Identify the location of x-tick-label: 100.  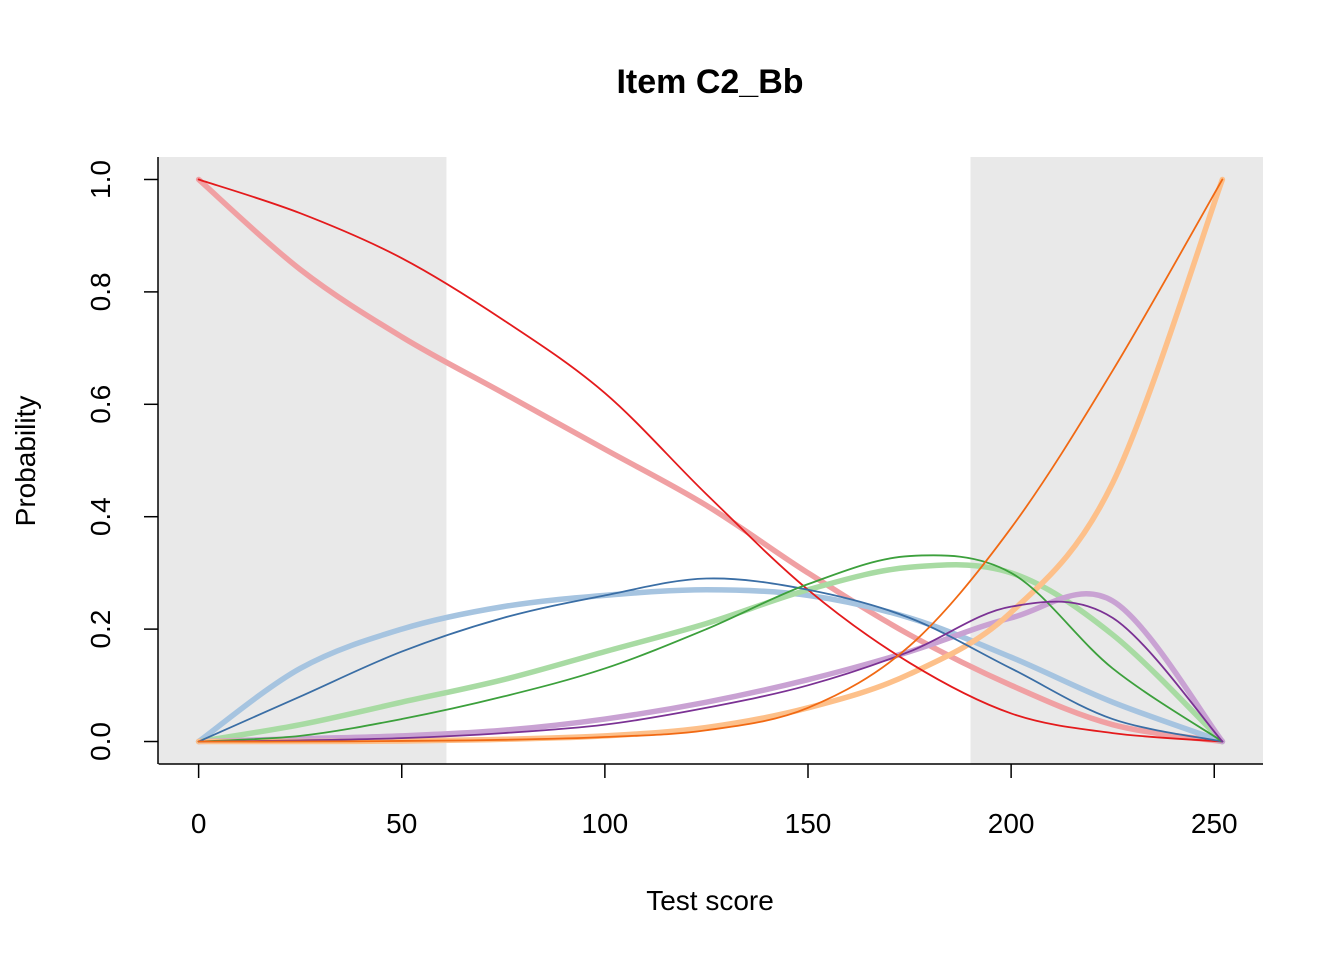
(605, 823).